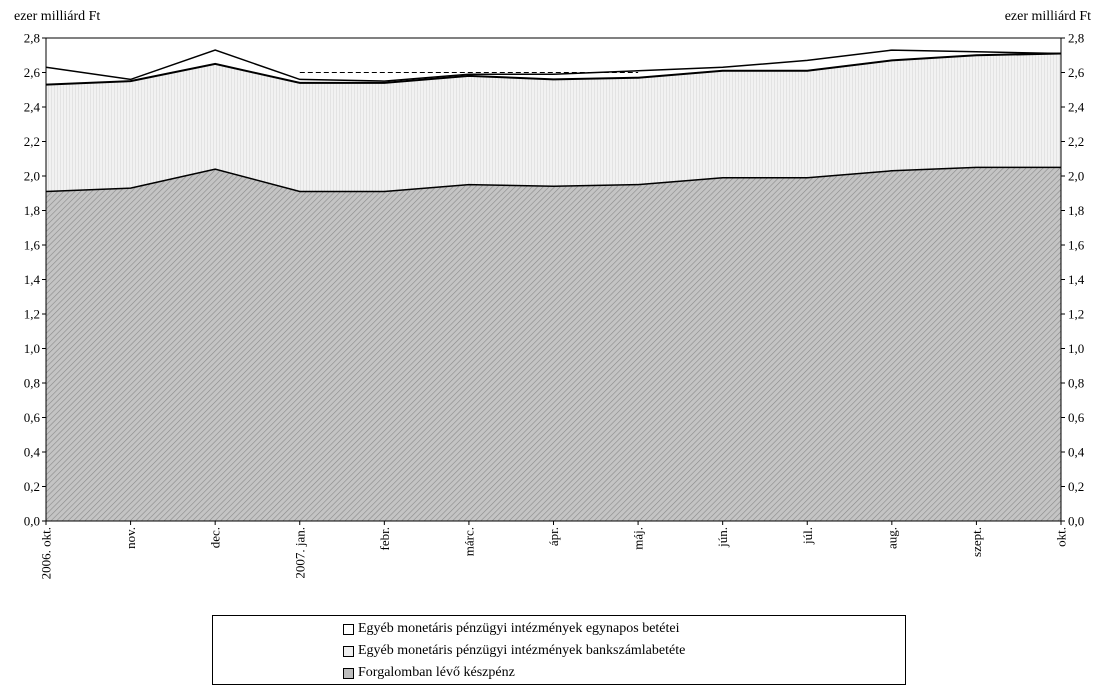 Image resolution: width=1101 pixels, height=685 pixels. Describe the element at coordinates (57, 16) in the screenshot. I see `left-axis-unit-label: ezer milliárd Ft` at that location.